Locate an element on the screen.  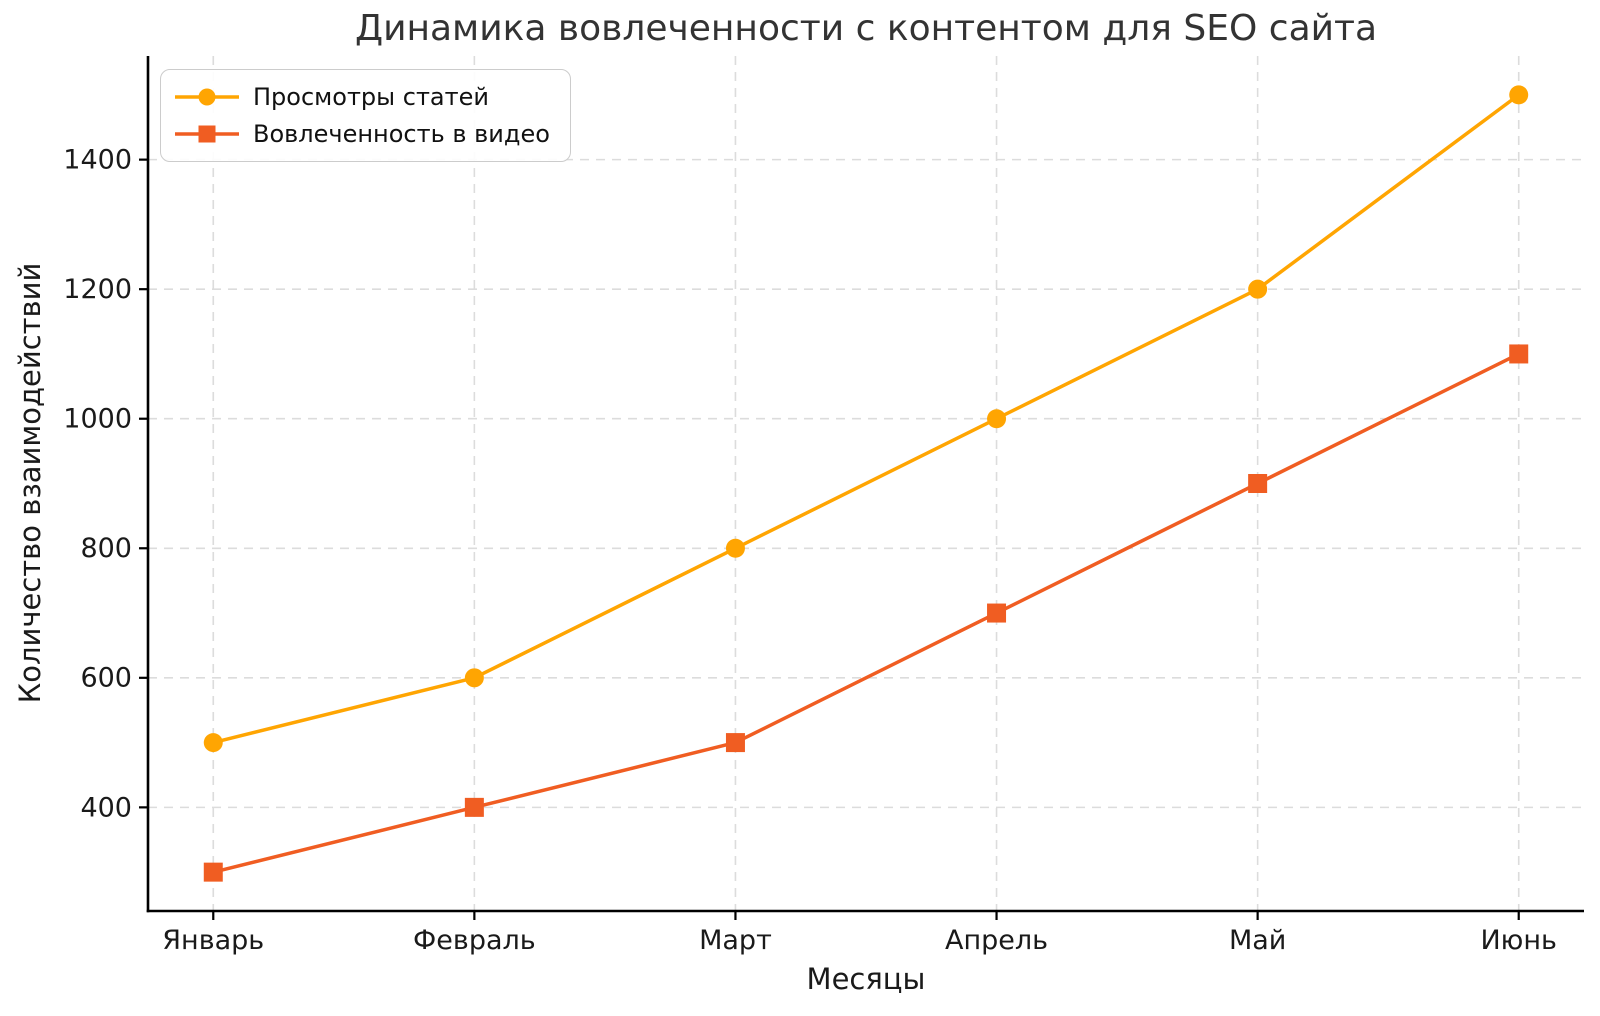
y-tick-label: 1000 is located at coordinates (97, 419).